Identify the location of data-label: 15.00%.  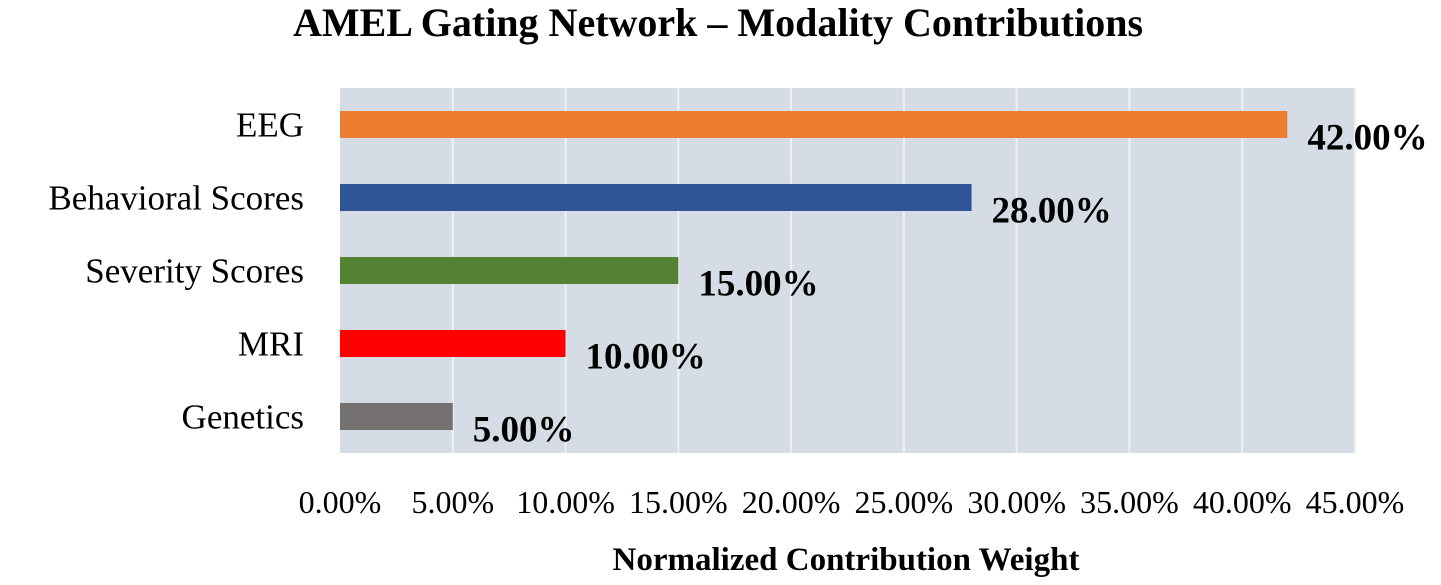
(758, 284).